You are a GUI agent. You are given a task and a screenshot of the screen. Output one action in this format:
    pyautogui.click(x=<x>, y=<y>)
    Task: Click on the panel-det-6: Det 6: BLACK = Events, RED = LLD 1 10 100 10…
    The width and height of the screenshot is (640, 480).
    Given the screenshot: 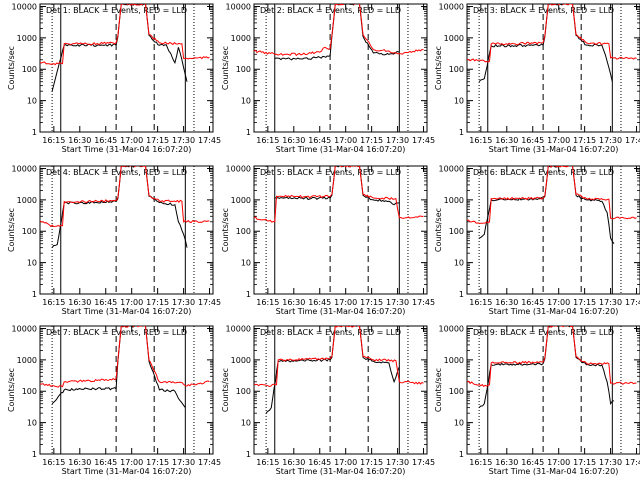 What is the action you would take?
    pyautogui.click(x=537, y=240)
    